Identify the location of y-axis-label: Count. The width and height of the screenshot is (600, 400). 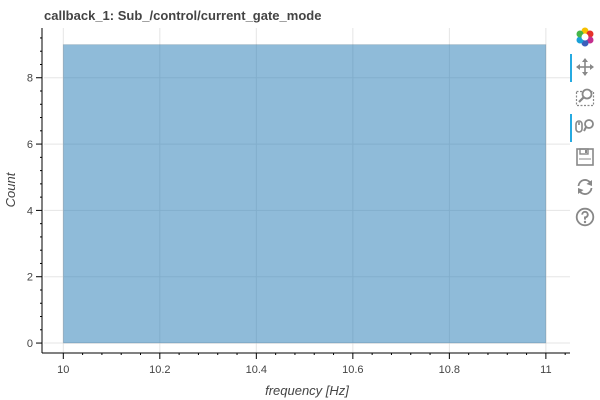
(10, 189).